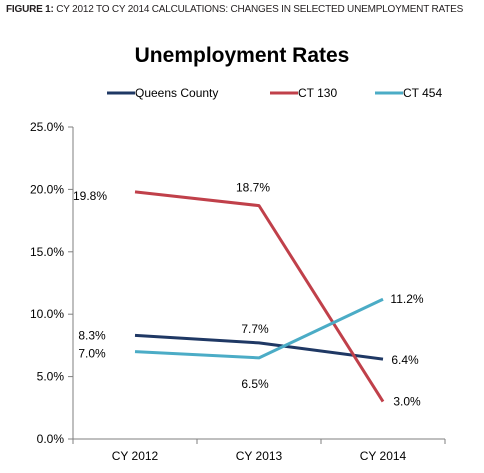  I want to click on y-tick-label: 20.0%, so click(47, 189).